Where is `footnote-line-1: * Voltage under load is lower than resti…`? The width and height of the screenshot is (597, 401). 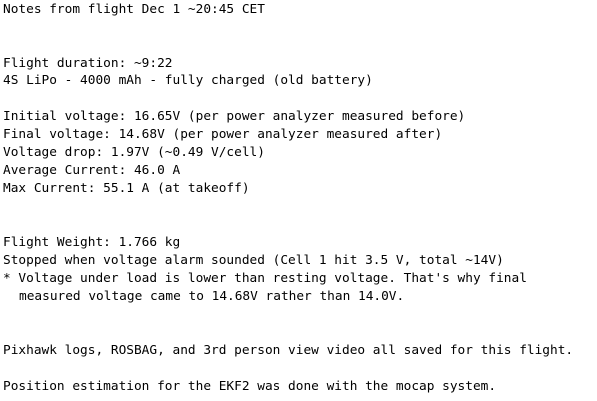 footnote-line-1: * Voltage under load is lower than resti… is located at coordinates (265, 278).